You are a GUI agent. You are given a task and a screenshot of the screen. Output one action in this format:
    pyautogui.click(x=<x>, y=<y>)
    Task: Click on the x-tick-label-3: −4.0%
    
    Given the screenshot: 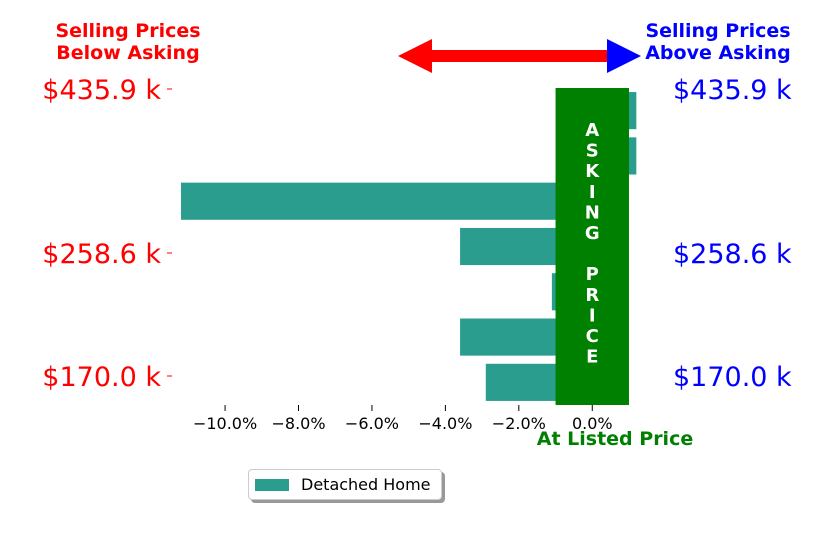 What is the action you would take?
    pyautogui.click(x=445, y=423)
    